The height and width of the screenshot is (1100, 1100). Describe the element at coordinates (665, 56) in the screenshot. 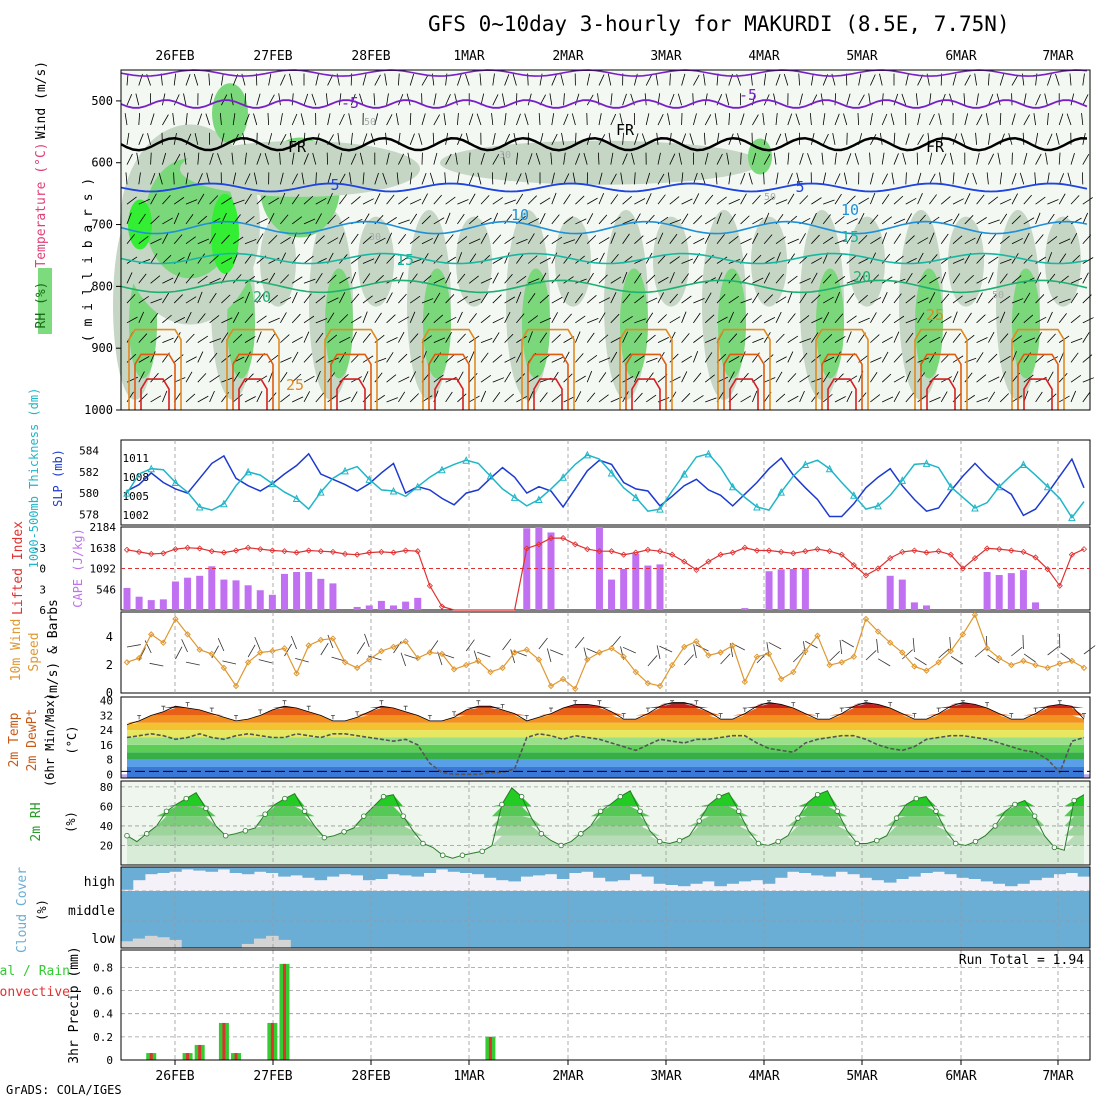

I see `top-date-tick-label: 3MAR` at that location.